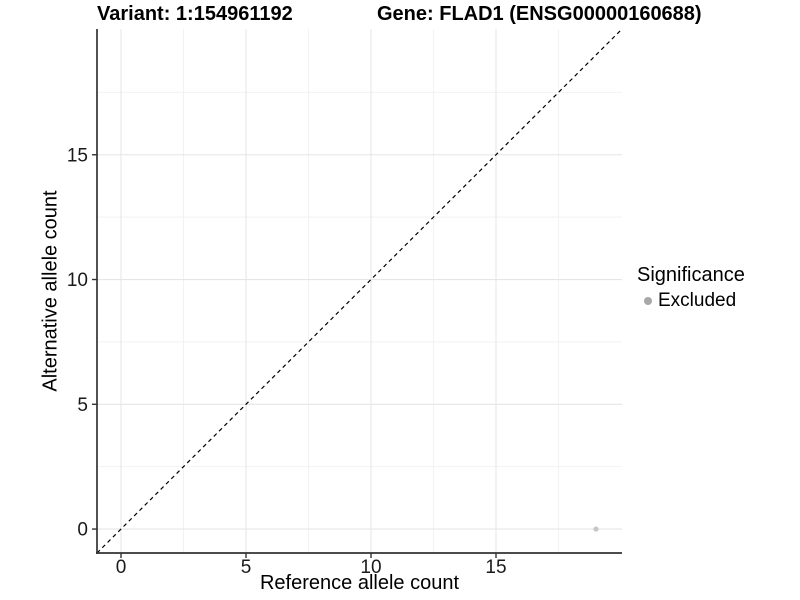 This screenshot has width=800, height=600. I want to click on x-axis-title: Reference allele count, so click(359, 583).